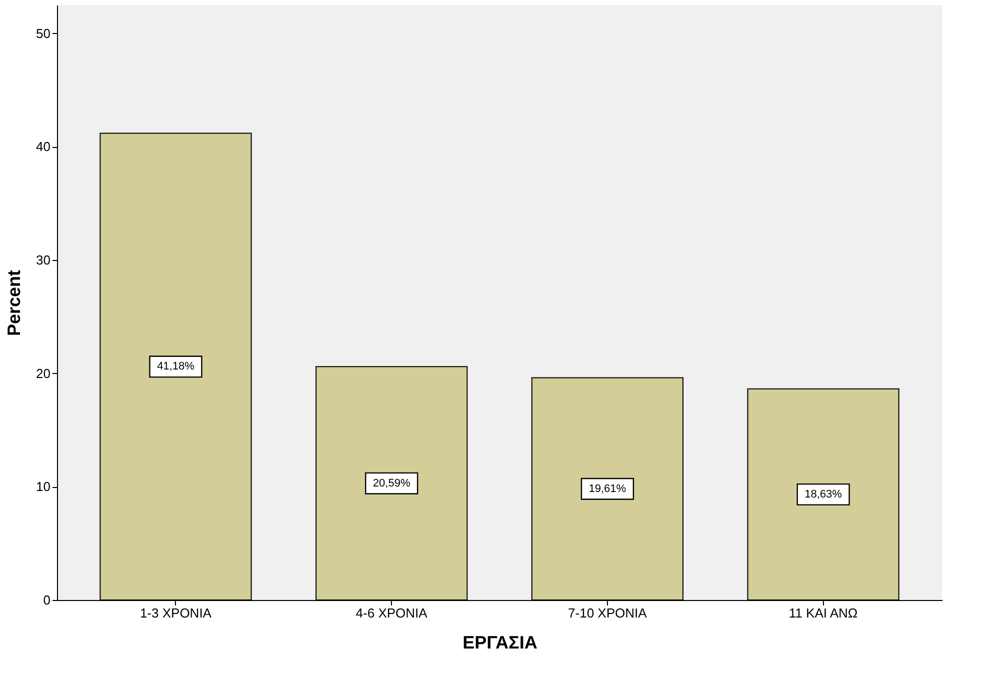  What do you see at coordinates (43, 33) in the screenshot?
I see `y-tick-label: 50` at bounding box center [43, 33].